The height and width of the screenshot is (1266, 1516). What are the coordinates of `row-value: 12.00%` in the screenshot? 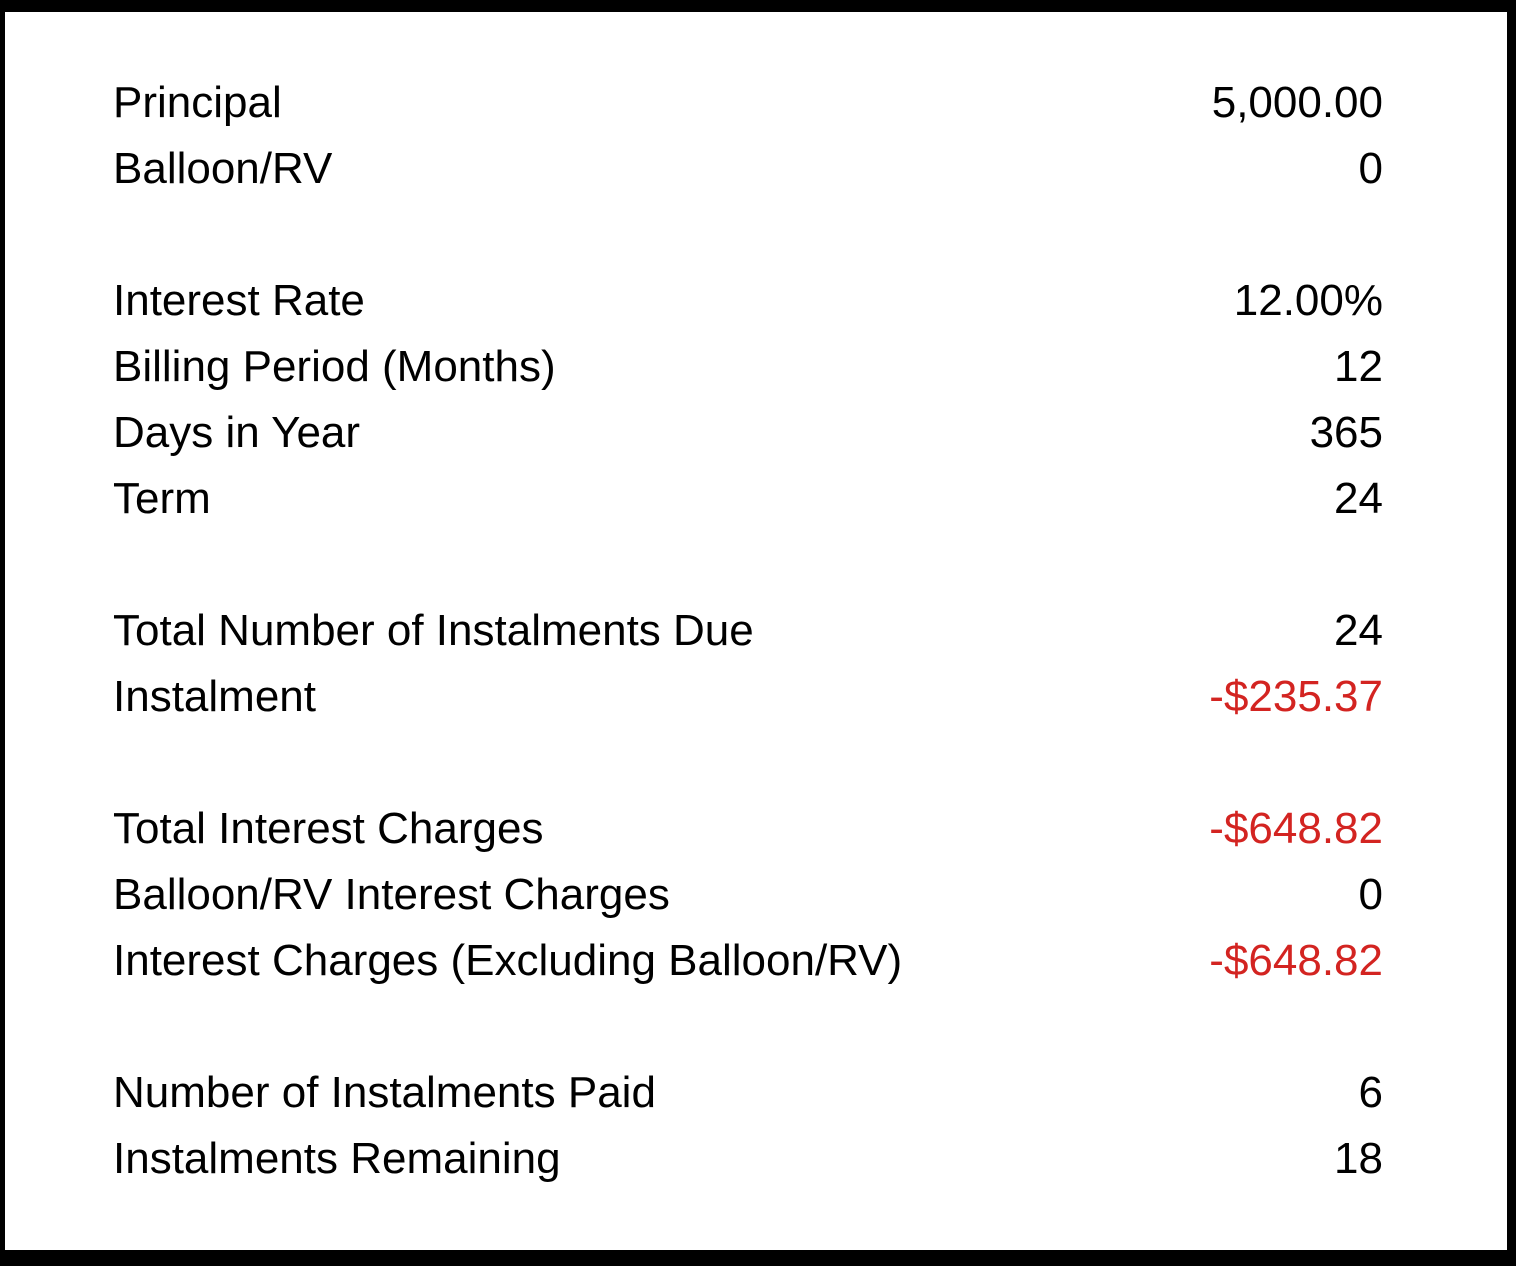 It's located at (1308, 300).